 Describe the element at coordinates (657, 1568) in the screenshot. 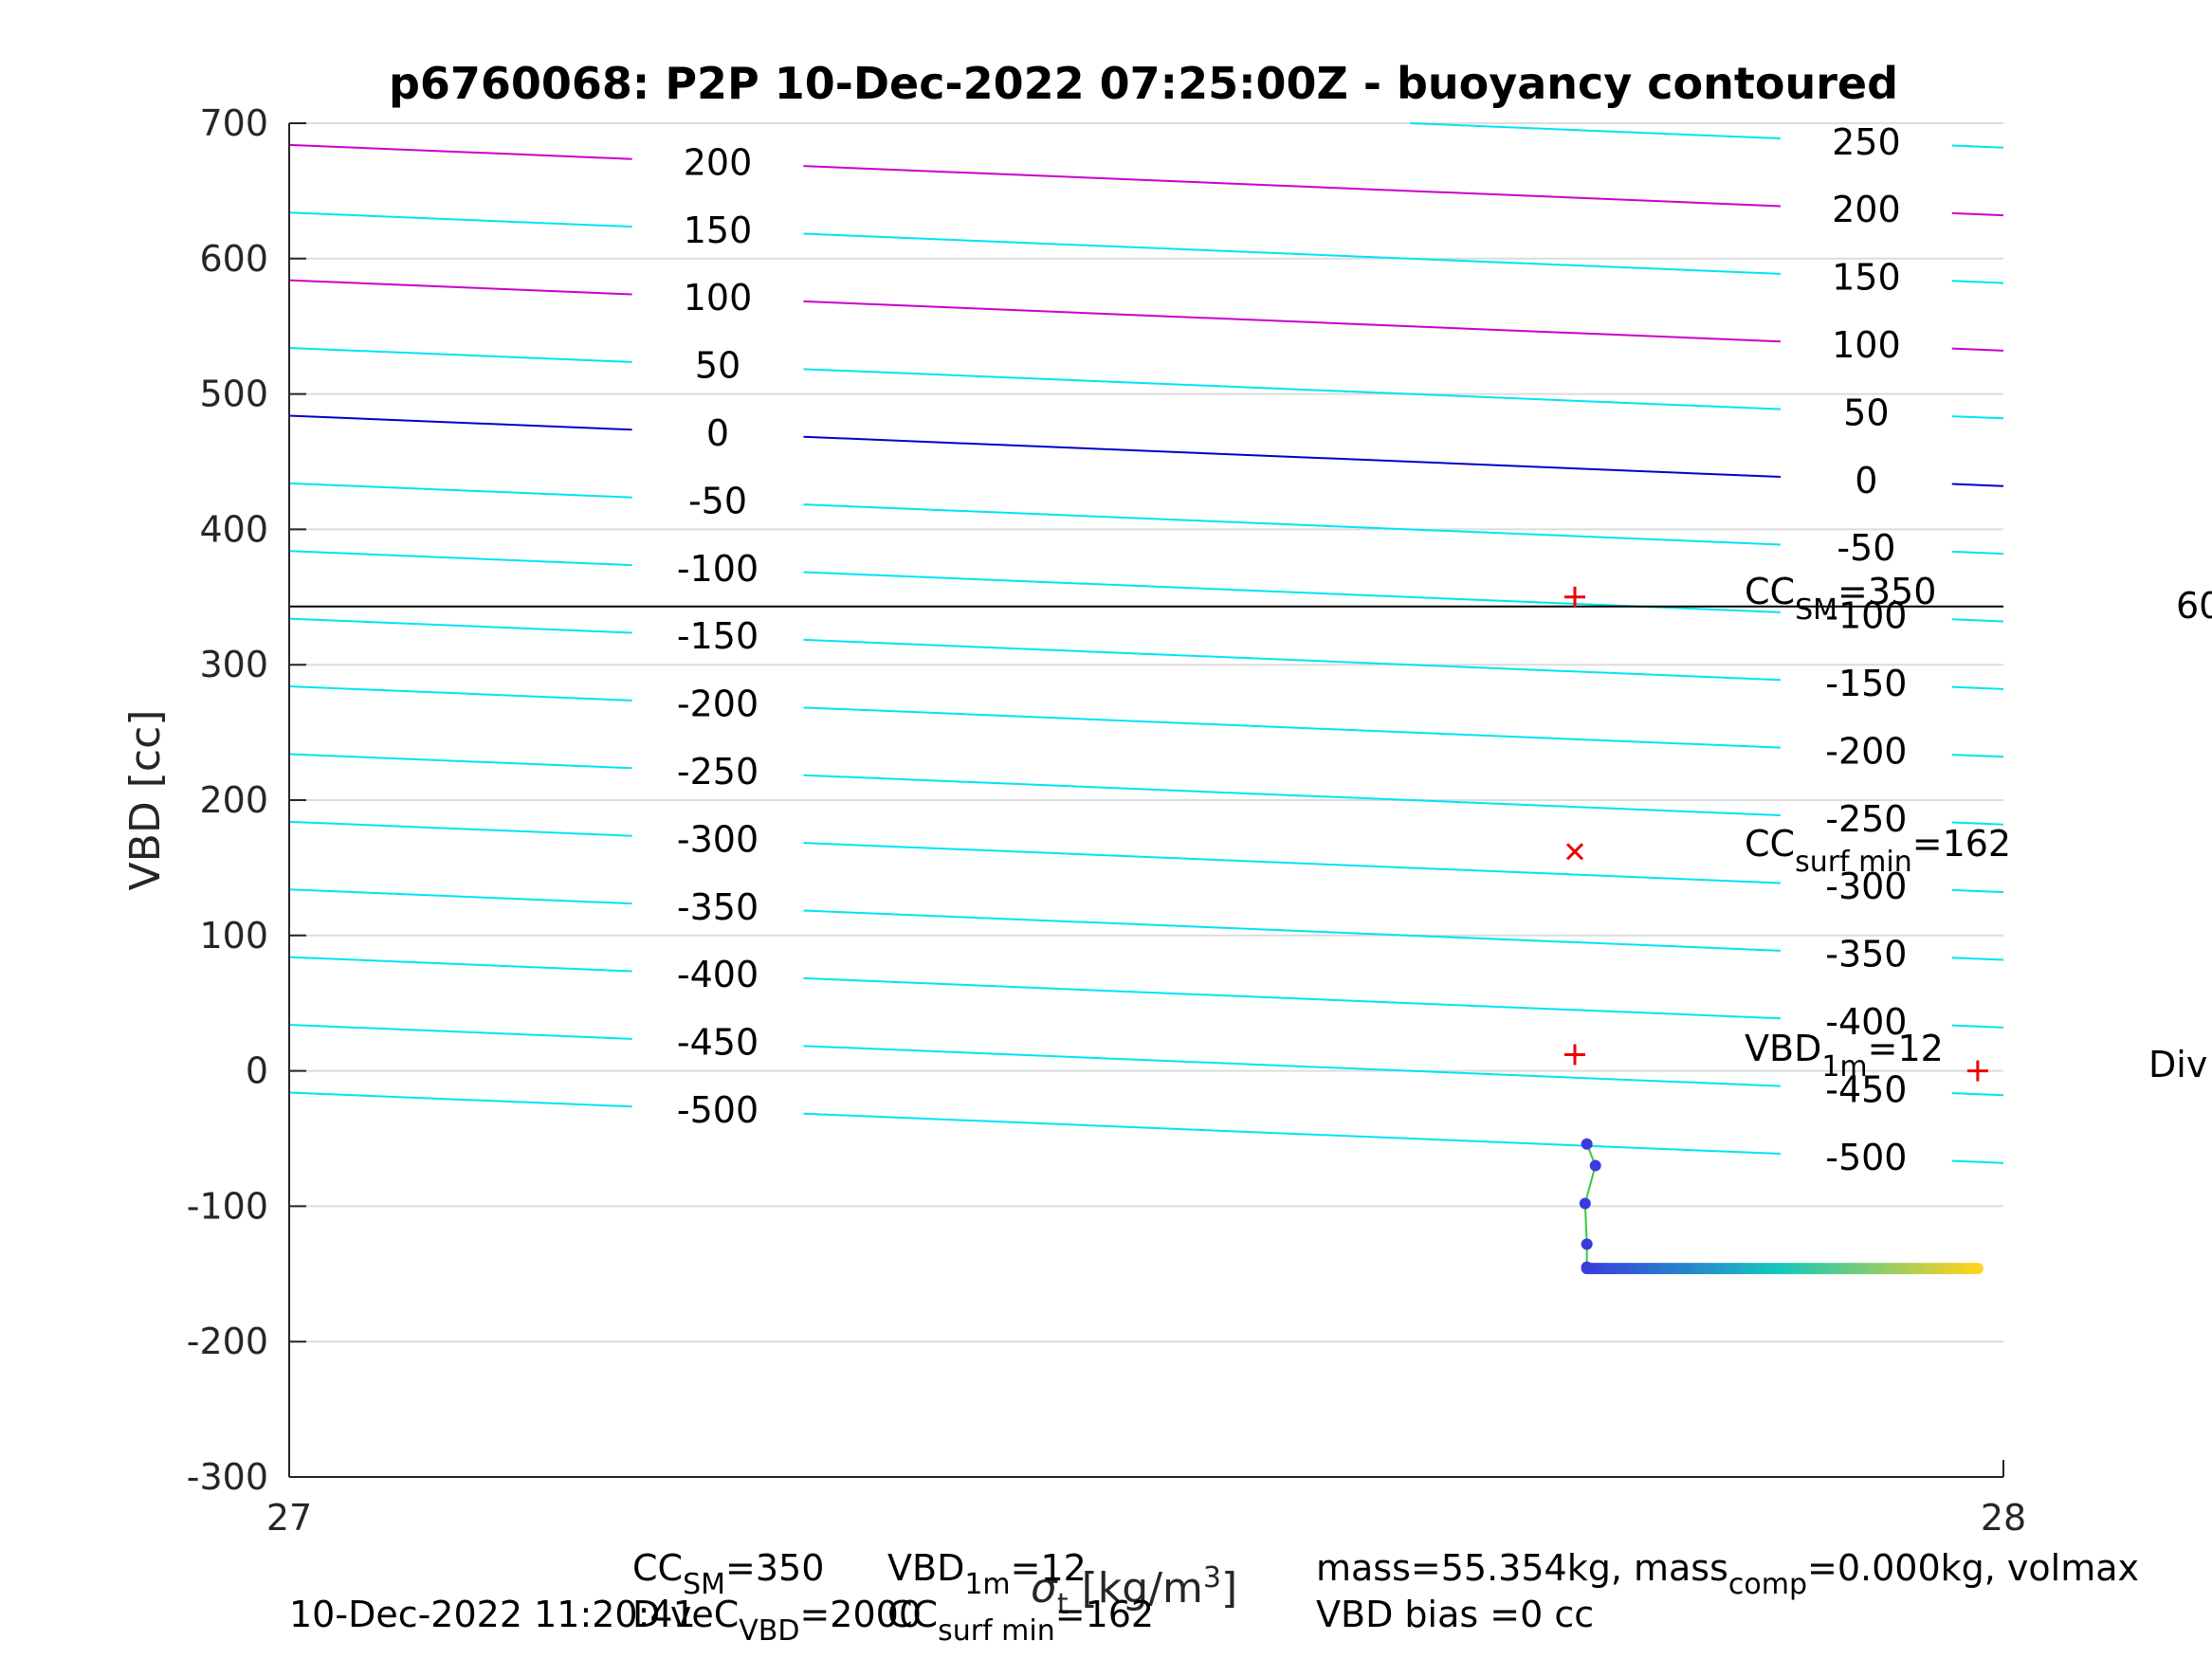

I see `footer-cc-sm-main: CC` at that location.